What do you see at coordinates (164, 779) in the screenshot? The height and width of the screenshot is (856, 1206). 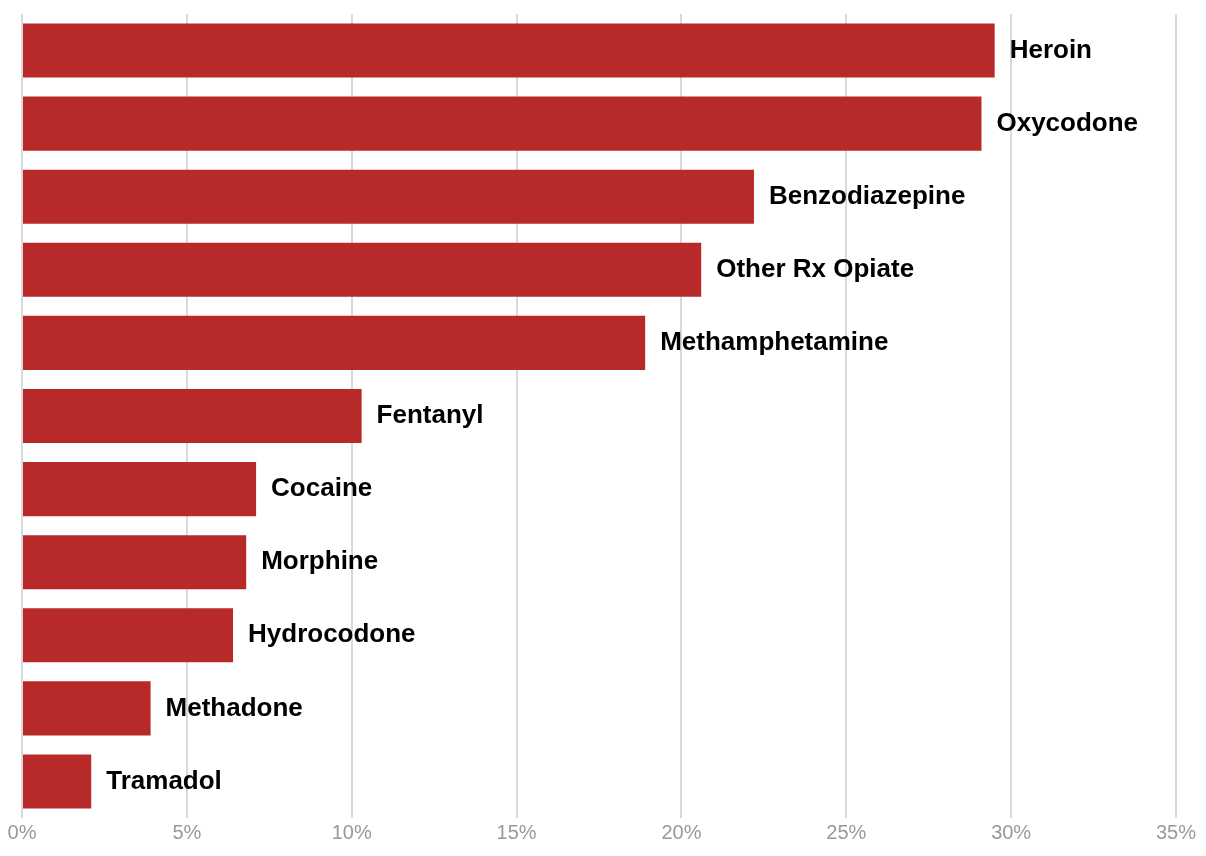 I see `y-tick-label: Tramadol` at bounding box center [164, 779].